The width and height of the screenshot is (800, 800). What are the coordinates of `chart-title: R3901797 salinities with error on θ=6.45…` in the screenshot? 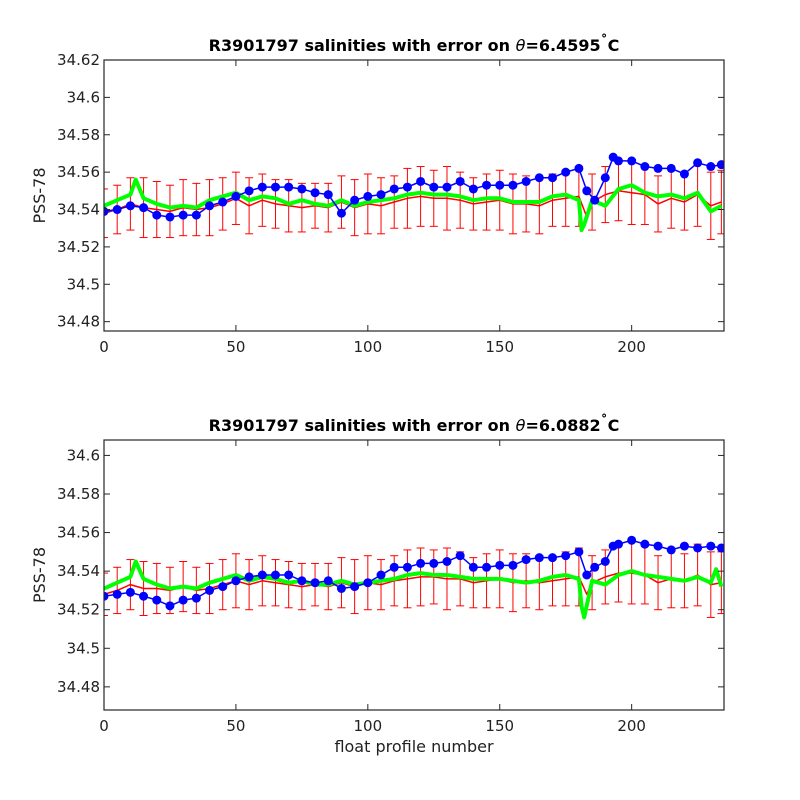 It's located at (414, 44).